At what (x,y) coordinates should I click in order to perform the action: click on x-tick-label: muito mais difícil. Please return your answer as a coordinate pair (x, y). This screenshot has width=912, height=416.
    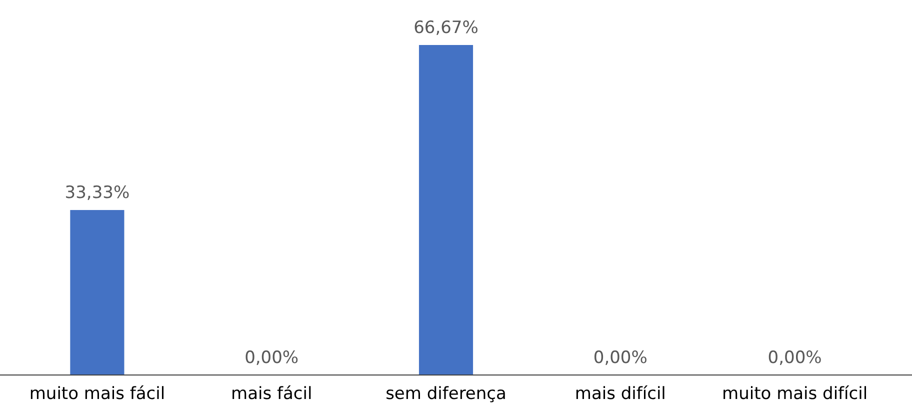
    Looking at the image, I should click on (795, 394).